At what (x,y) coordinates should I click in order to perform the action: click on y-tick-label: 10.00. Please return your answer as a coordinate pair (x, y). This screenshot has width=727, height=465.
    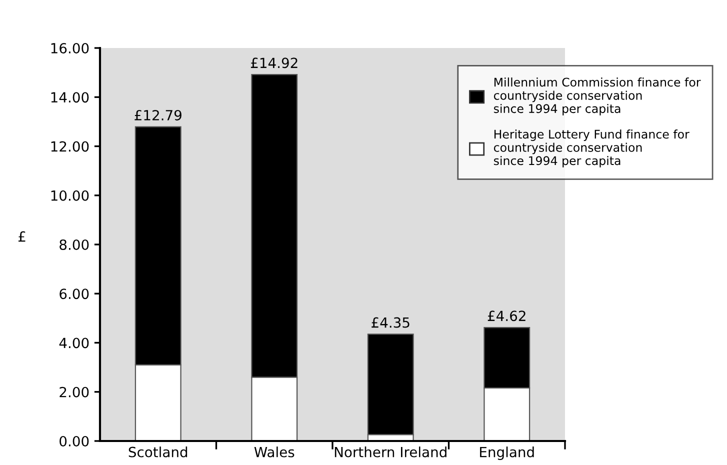
    Looking at the image, I should click on (70, 195).